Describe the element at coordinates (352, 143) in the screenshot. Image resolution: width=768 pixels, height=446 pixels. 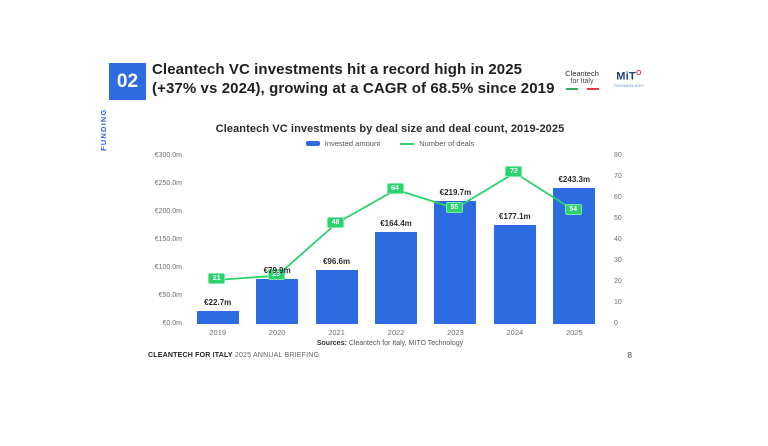
I see `legend-label: Invested amount` at that location.